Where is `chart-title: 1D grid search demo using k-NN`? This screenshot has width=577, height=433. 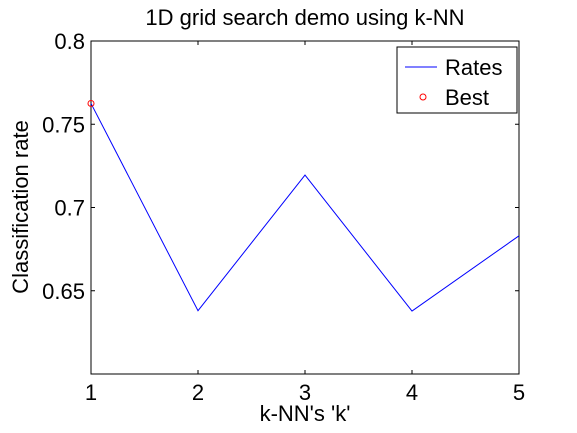 chart-title: 1D grid search demo using k-NN is located at coordinates (304, 17).